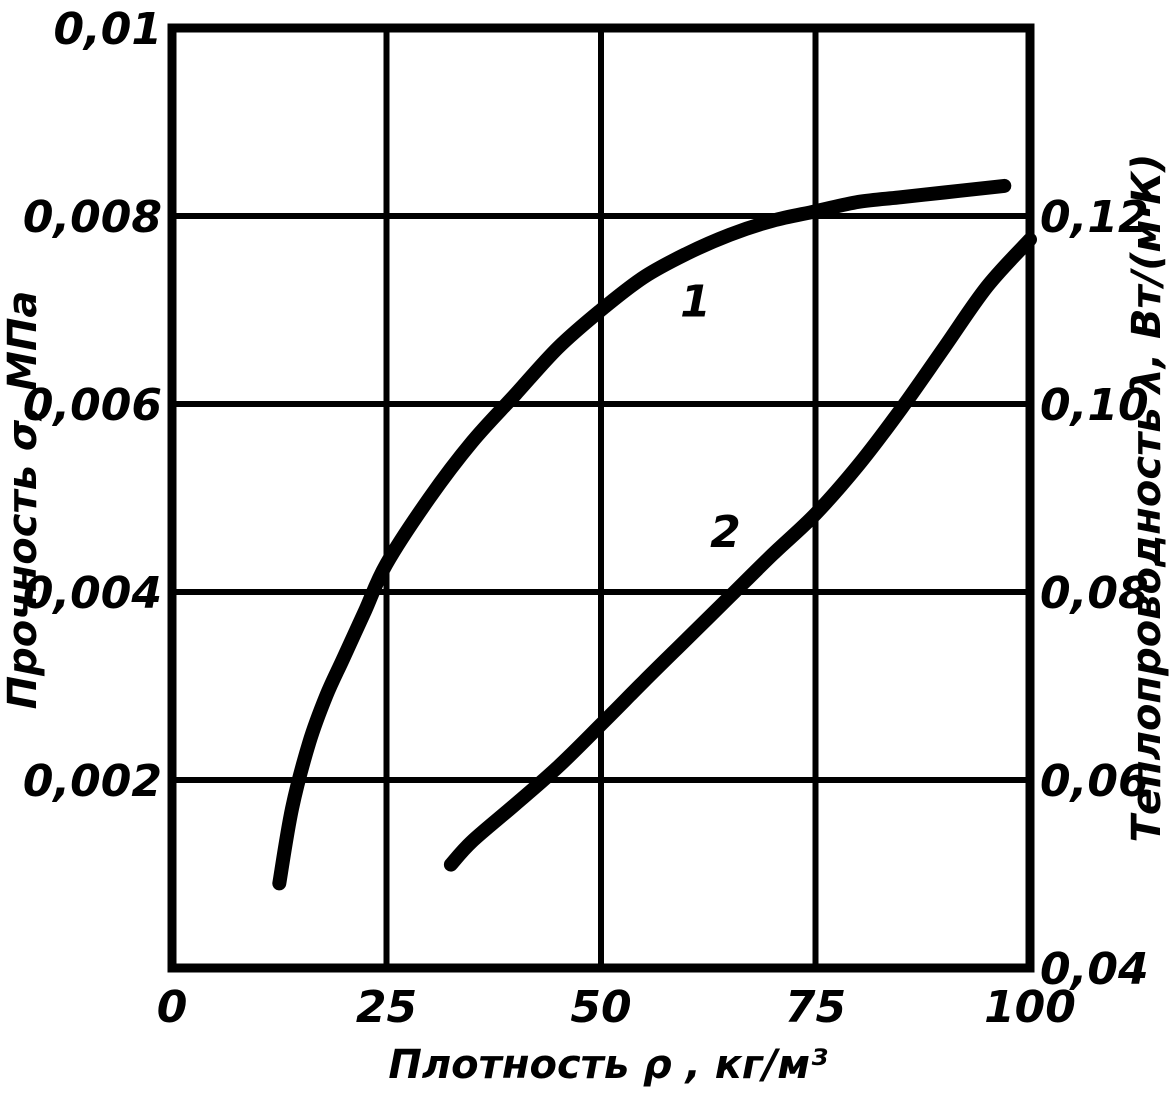 This screenshot has width=1175, height=1100. Describe the element at coordinates (92, 593) in the screenshot. I see `y-tick-label: 0,004` at that location.